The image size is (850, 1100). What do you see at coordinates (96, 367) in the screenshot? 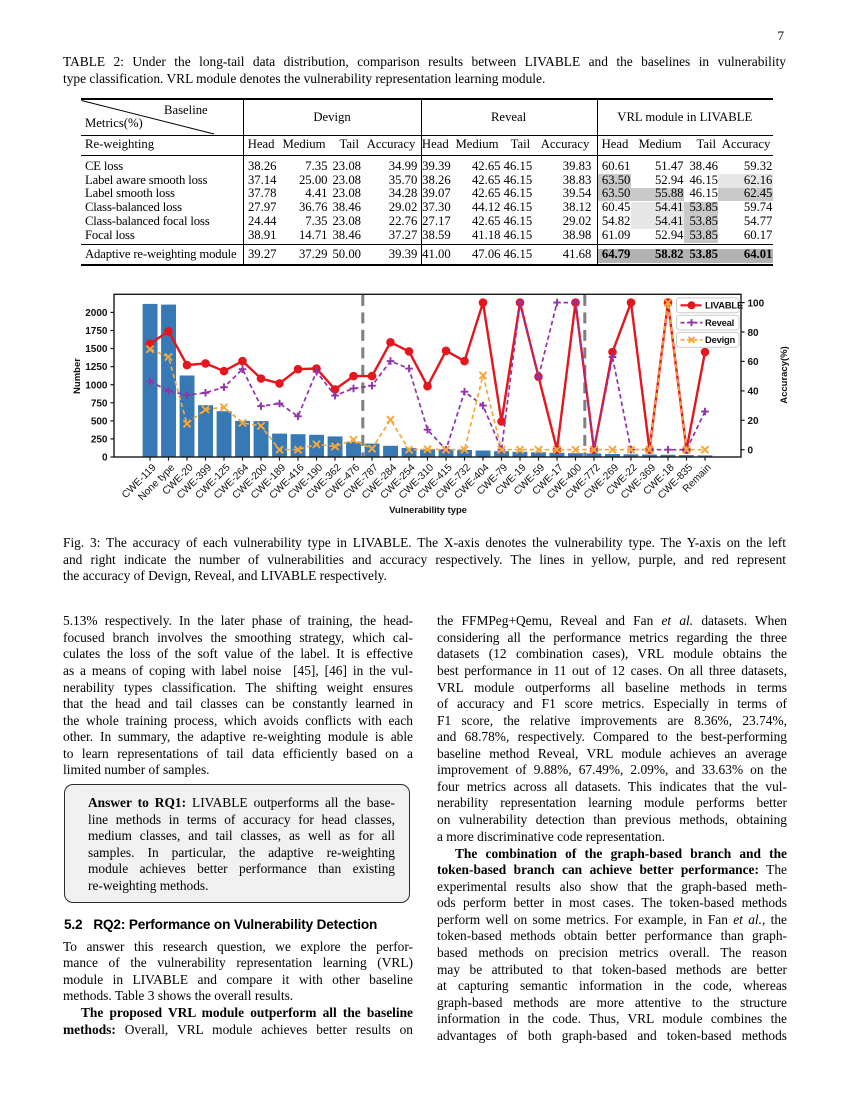
I see `svg-text: 1250` at bounding box center [96, 367].